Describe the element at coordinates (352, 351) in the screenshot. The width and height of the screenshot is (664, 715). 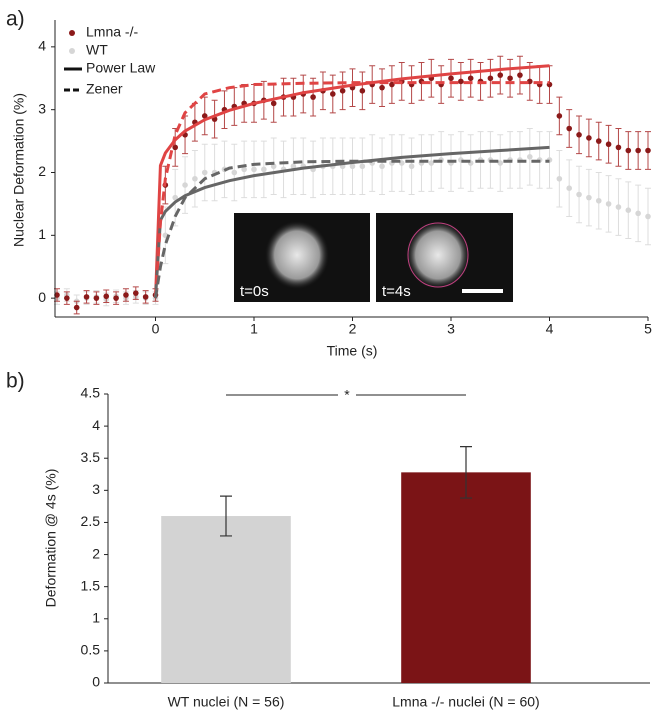
I see `x-axis-label: Time (s)` at that location.